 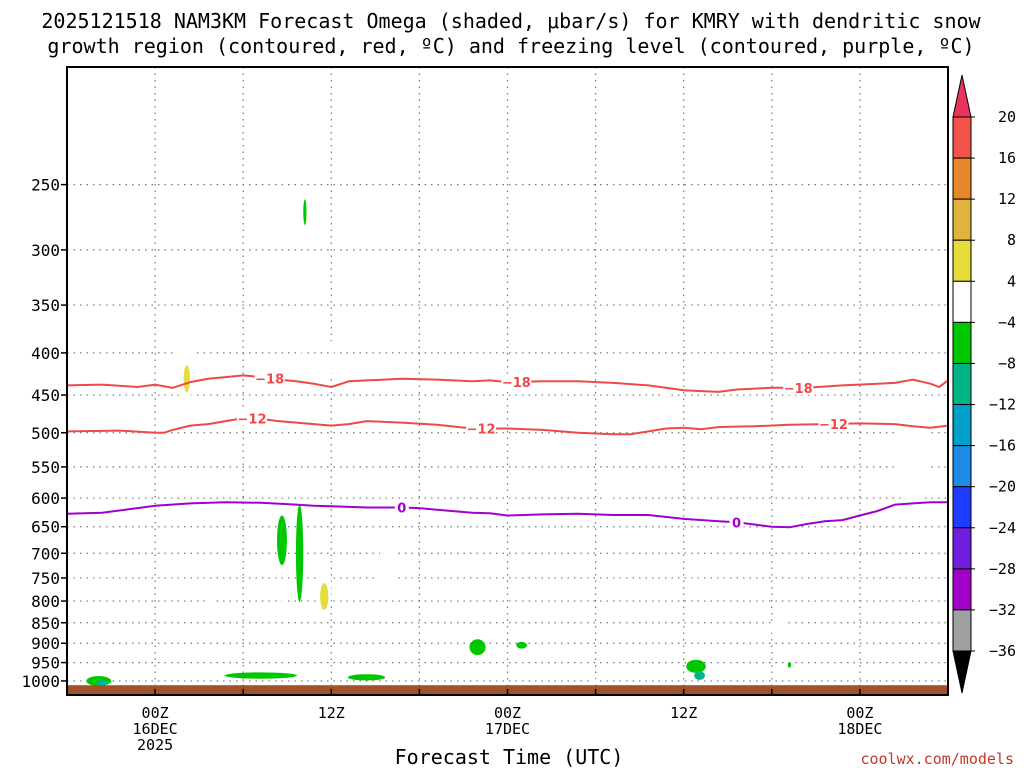 What do you see at coordinates (45, 185) in the screenshot?
I see `y-tick-label: 250` at bounding box center [45, 185].